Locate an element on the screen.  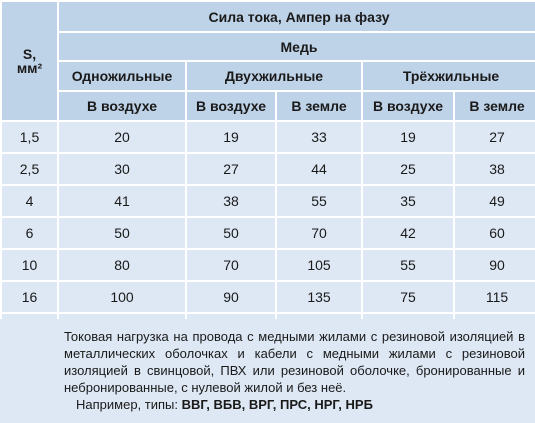
header-row-groups: Одножильные Двухжильные Трёхжильные is located at coordinates (268, 76).